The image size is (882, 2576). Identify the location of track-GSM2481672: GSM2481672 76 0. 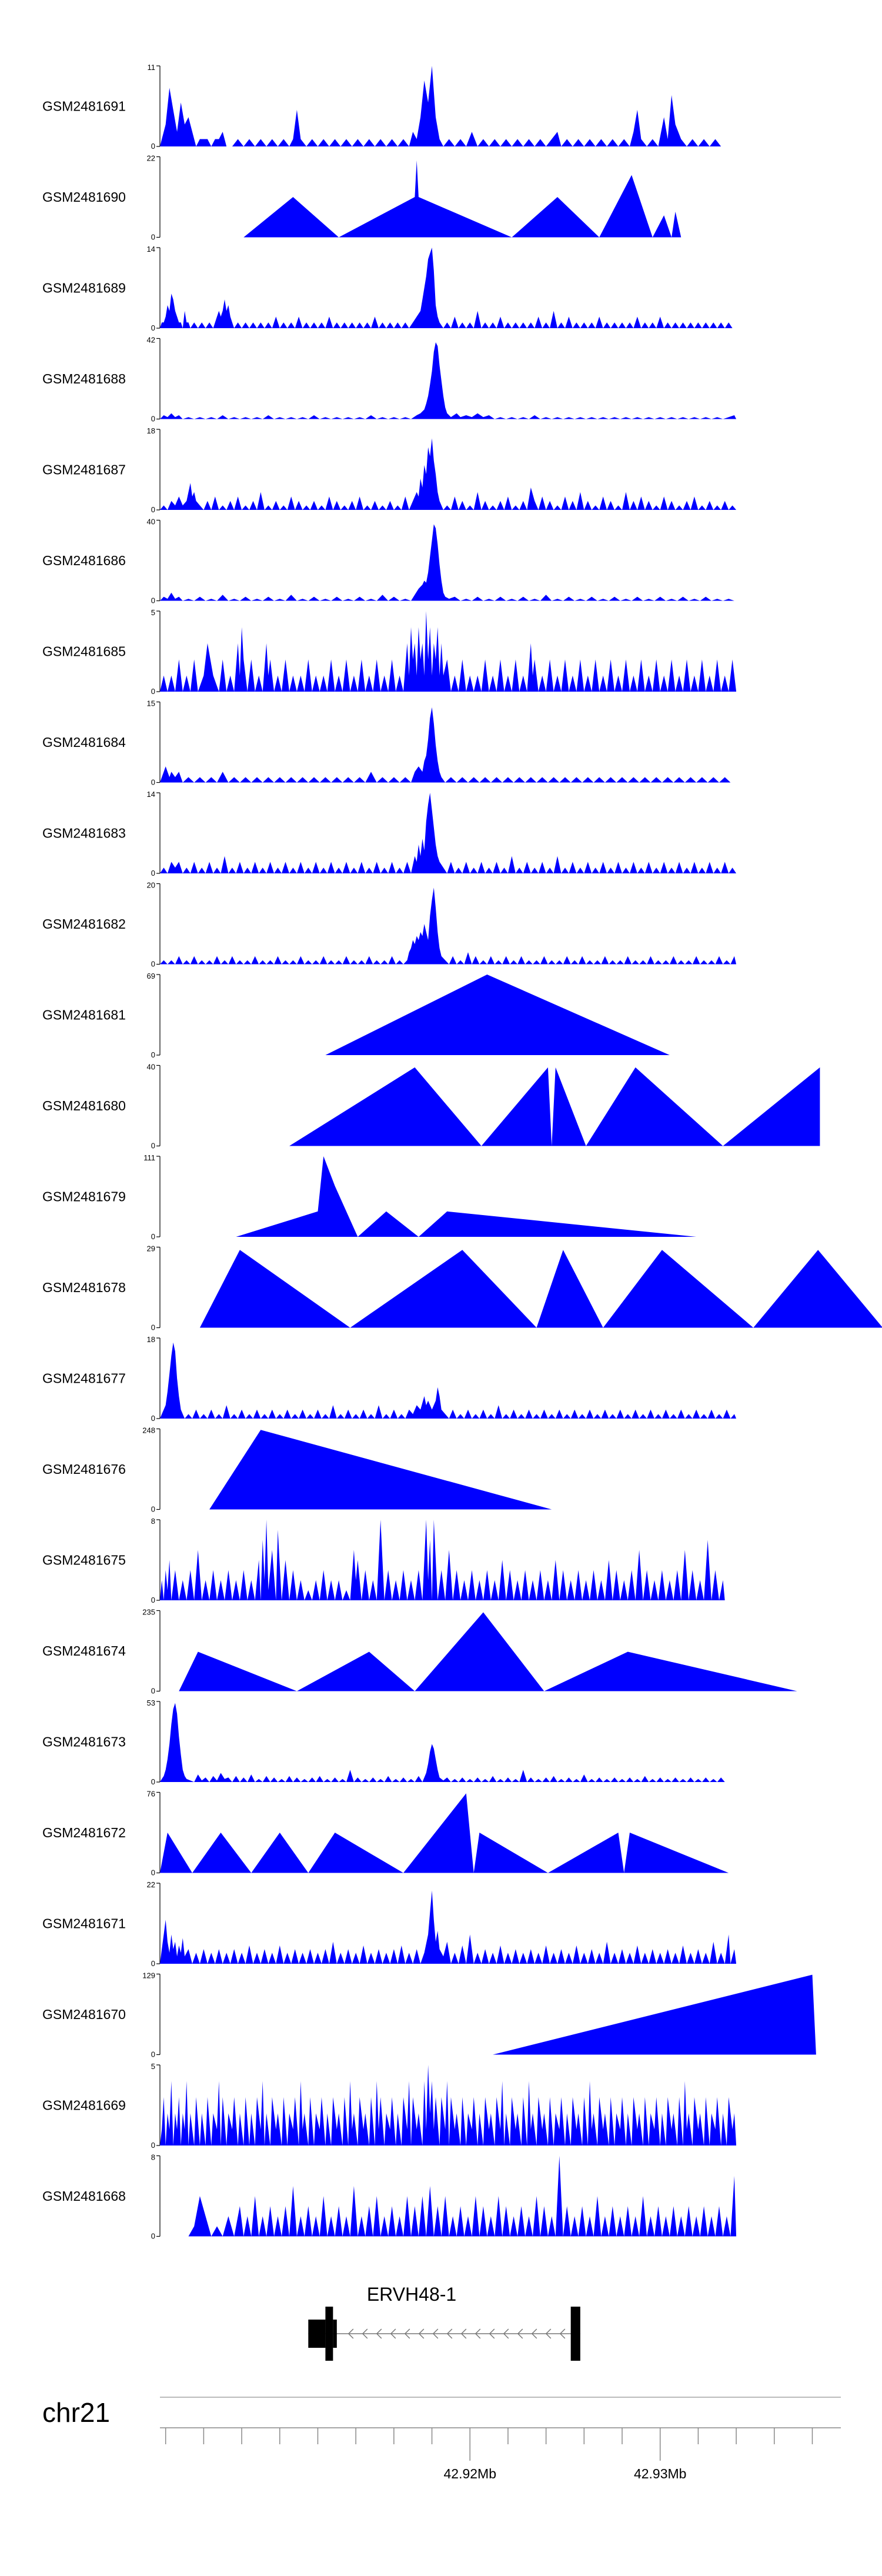
(385, 1833).